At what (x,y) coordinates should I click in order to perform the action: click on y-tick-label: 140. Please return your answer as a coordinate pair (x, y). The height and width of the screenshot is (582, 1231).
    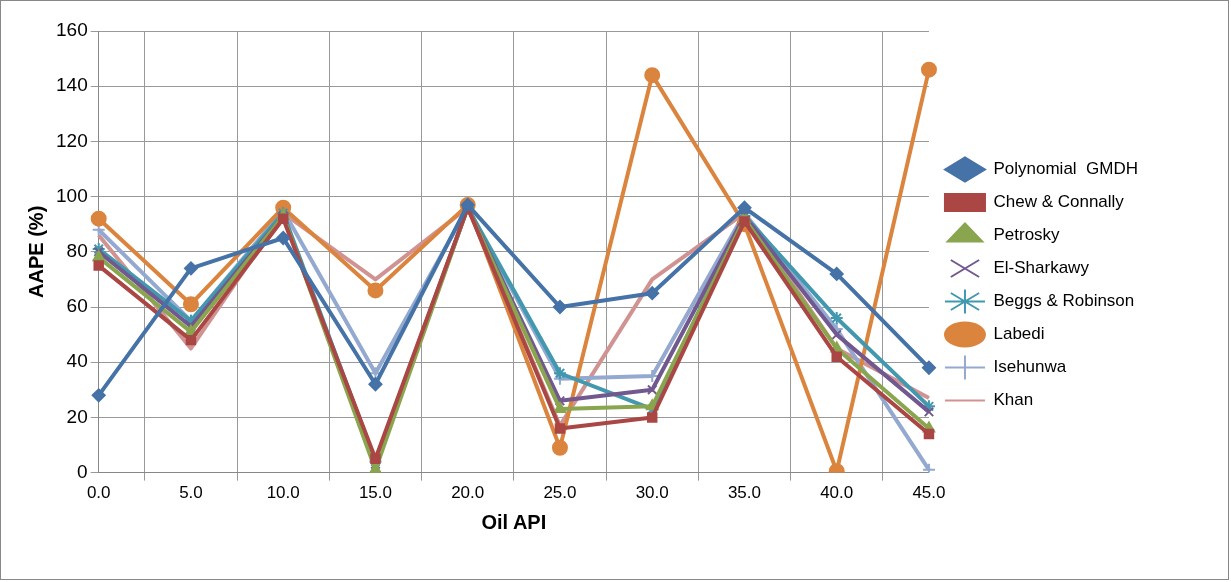
    Looking at the image, I should click on (72, 85).